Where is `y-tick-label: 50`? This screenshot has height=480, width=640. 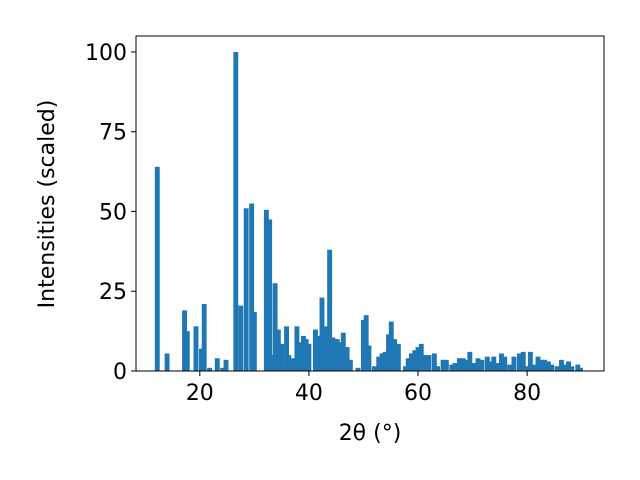 y-tick-label: 50 is located at coordinates (113, 212).